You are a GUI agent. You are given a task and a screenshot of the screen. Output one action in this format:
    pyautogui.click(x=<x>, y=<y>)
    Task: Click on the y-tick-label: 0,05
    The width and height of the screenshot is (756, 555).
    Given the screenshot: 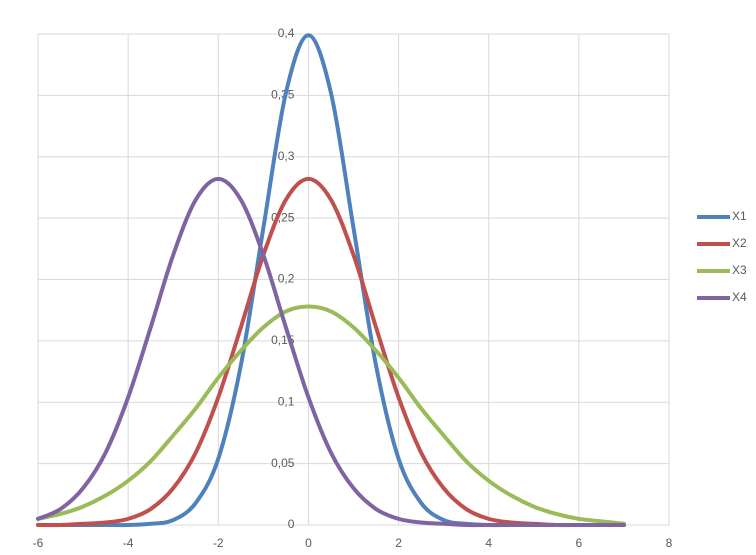 What is the action you would take?
    pyautogui.click(x=283, y=463)
    